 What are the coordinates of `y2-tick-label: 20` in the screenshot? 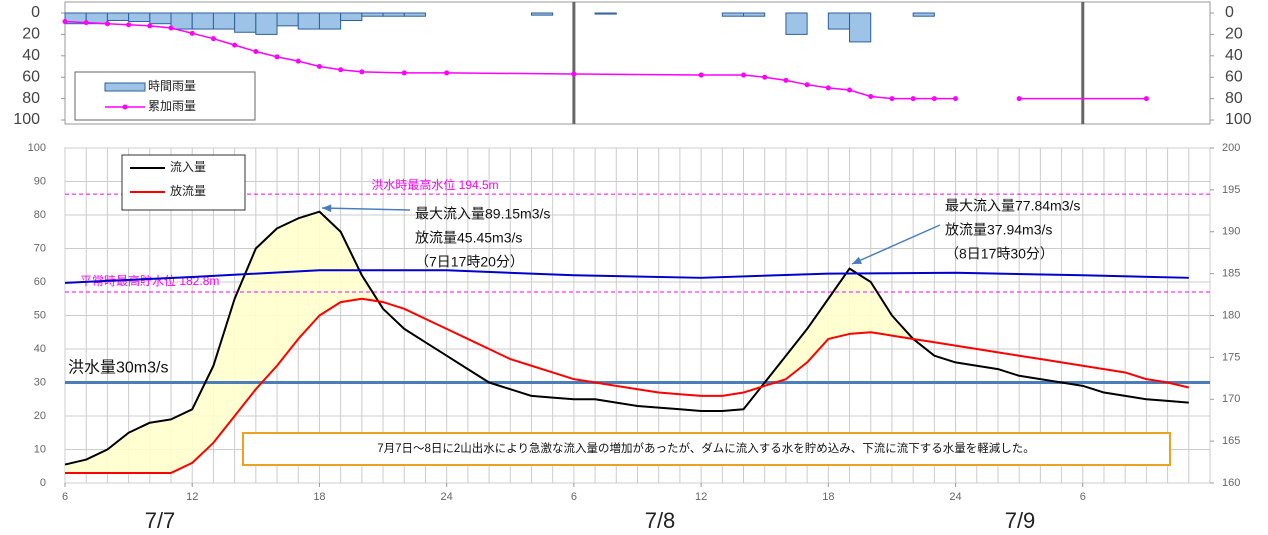 It's located at (1234, 34).